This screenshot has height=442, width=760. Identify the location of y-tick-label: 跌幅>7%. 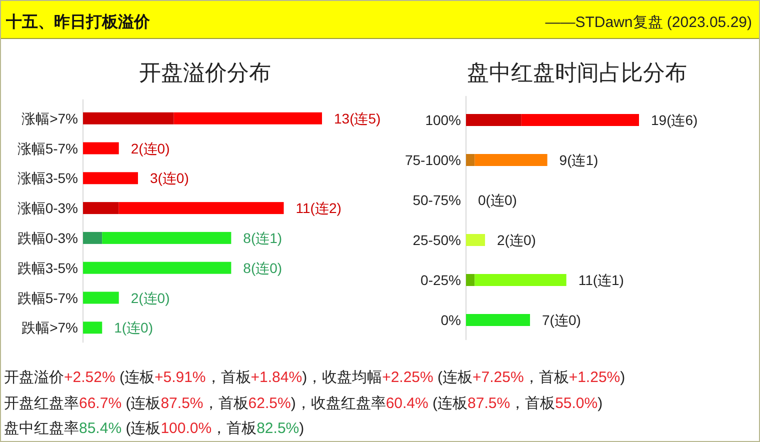
(50, 328).